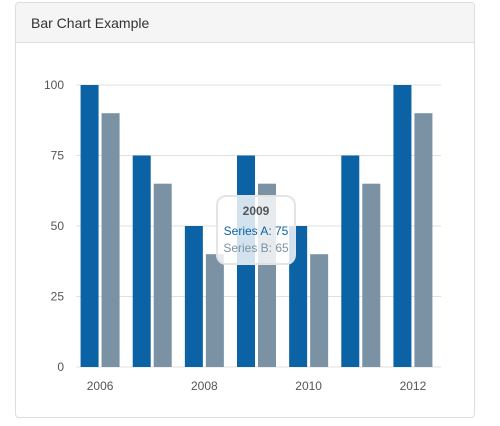 This screenshot has width=500, height=426. I want to click on tooltip-title: 2009, so click(256, 211).